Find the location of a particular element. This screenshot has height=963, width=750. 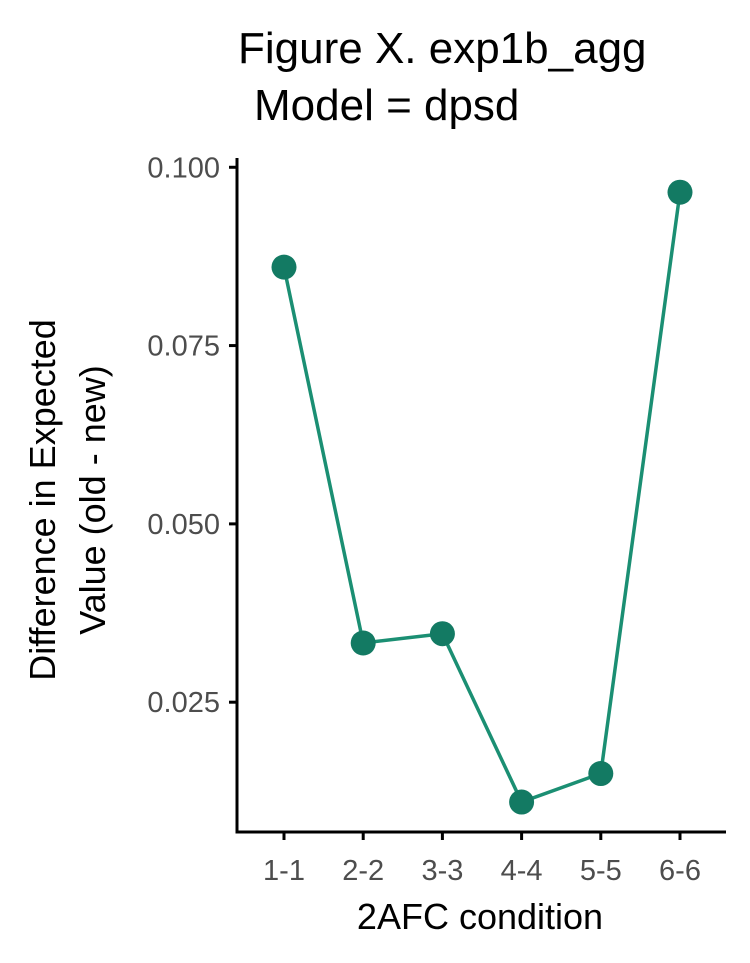

x-tick-label: 6-6 is located at coordinates (680, 871).